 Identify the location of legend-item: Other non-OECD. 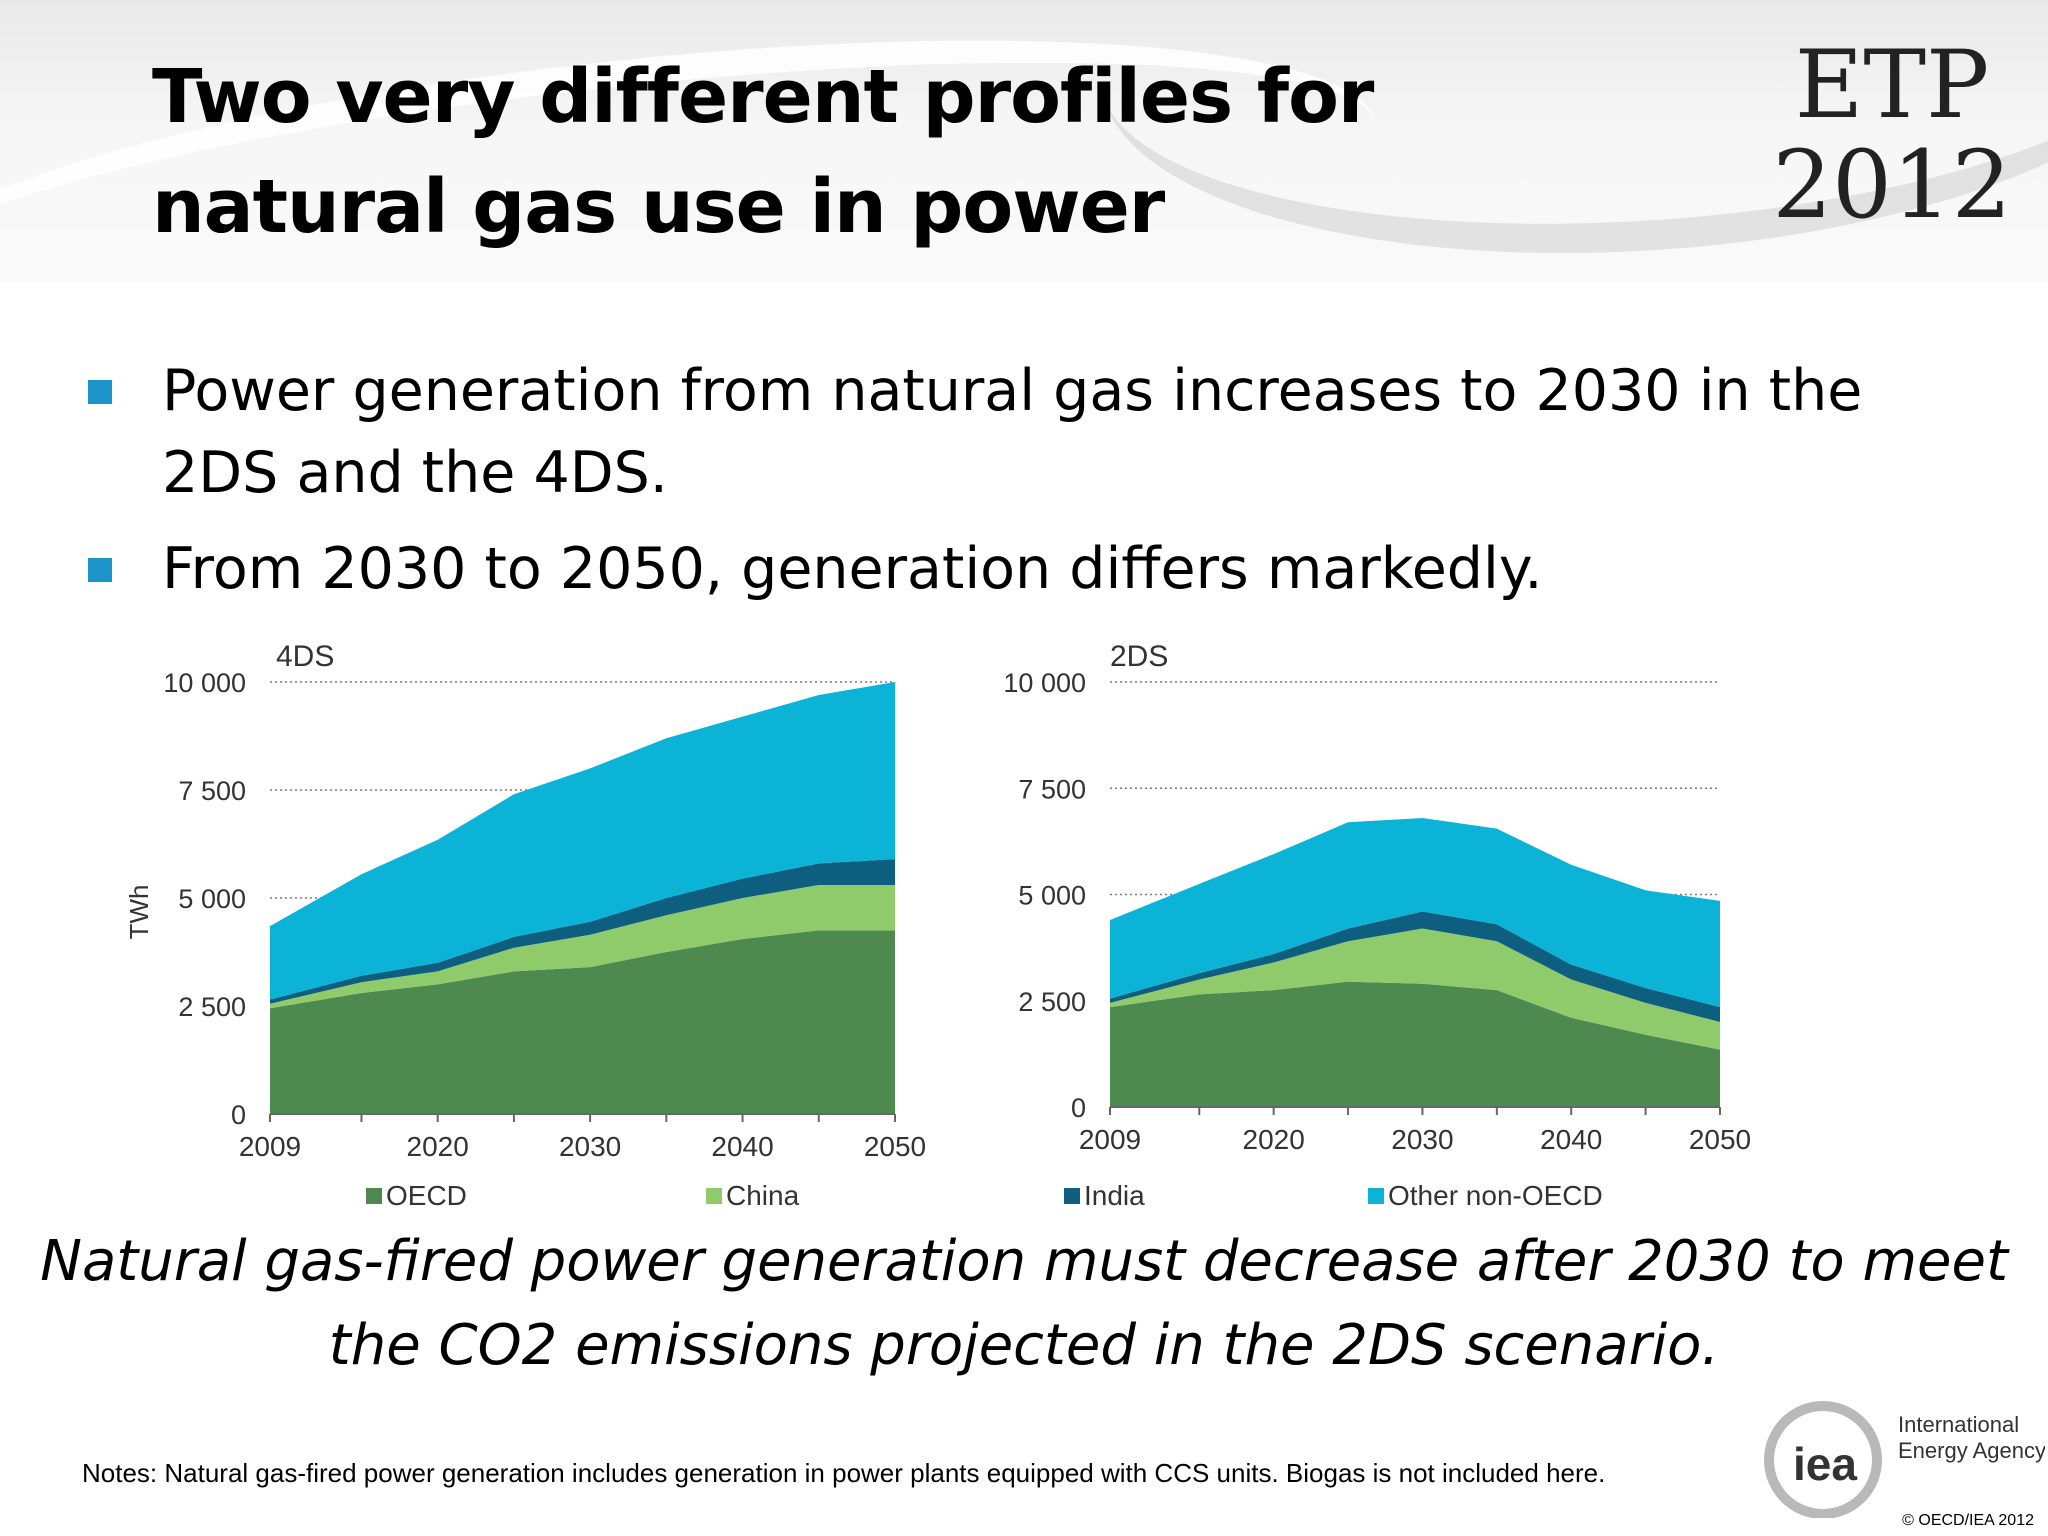
(1485, 1196).